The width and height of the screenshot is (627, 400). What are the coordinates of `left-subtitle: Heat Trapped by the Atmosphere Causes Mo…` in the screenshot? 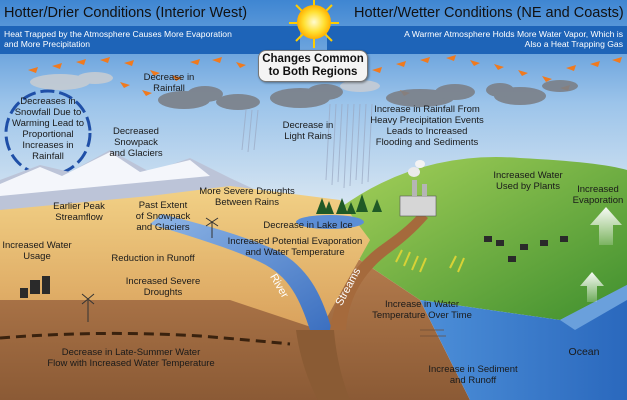 It's located at (118, 39).